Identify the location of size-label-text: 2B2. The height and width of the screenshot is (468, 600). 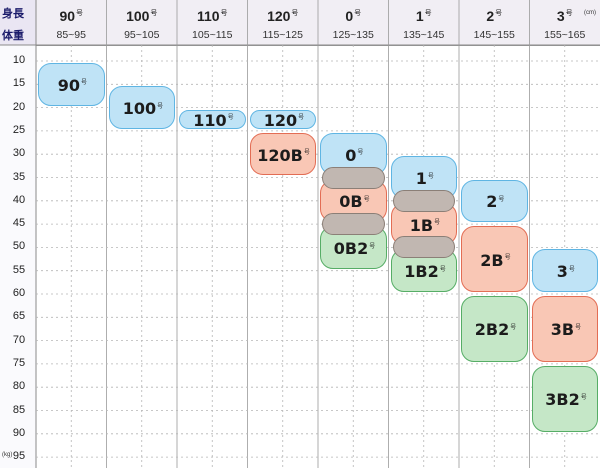
(492, 330).